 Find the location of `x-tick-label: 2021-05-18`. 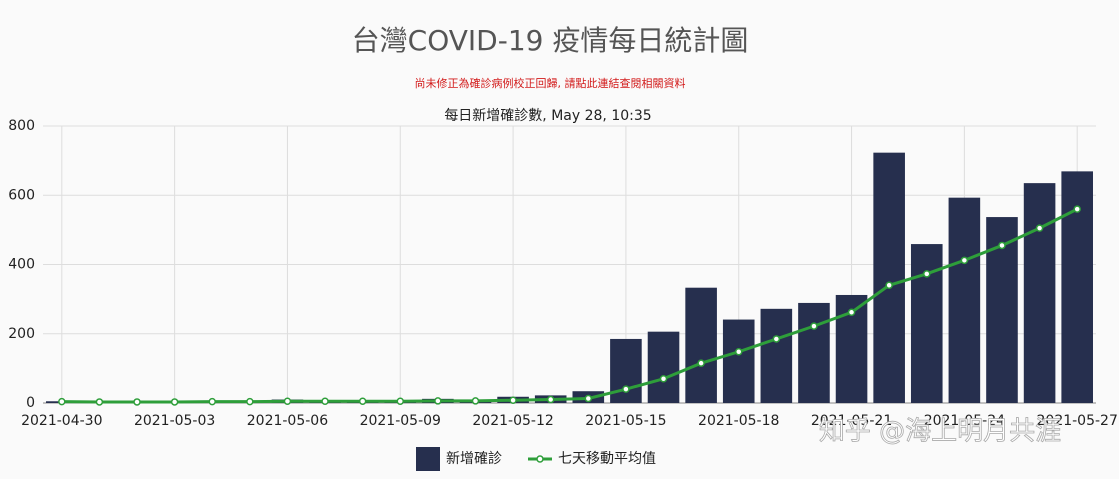

x-tick-label: 2021-05-18 is located at coordinates (738, 421).